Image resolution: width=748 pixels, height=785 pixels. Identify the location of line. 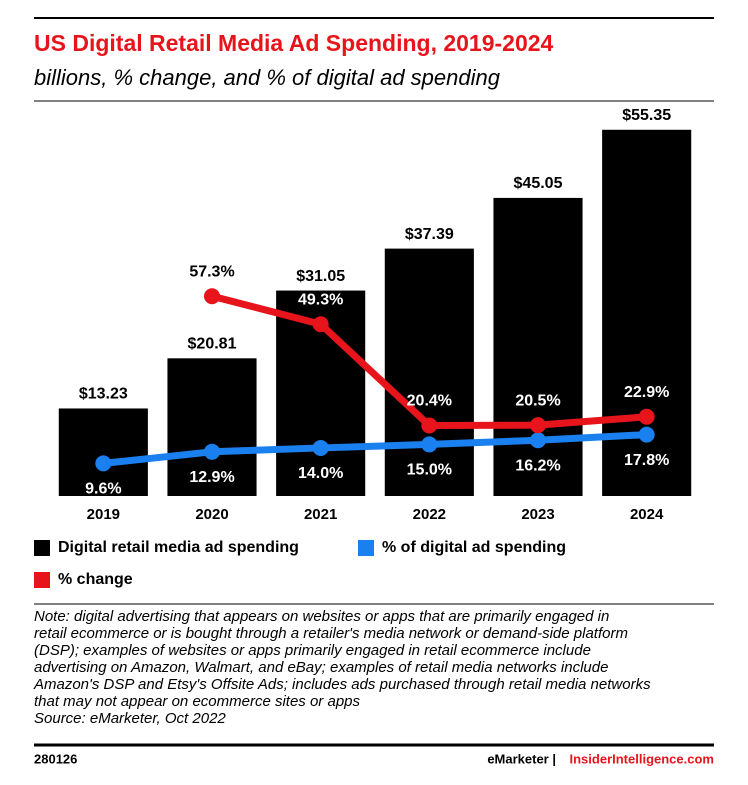
(374, 449).